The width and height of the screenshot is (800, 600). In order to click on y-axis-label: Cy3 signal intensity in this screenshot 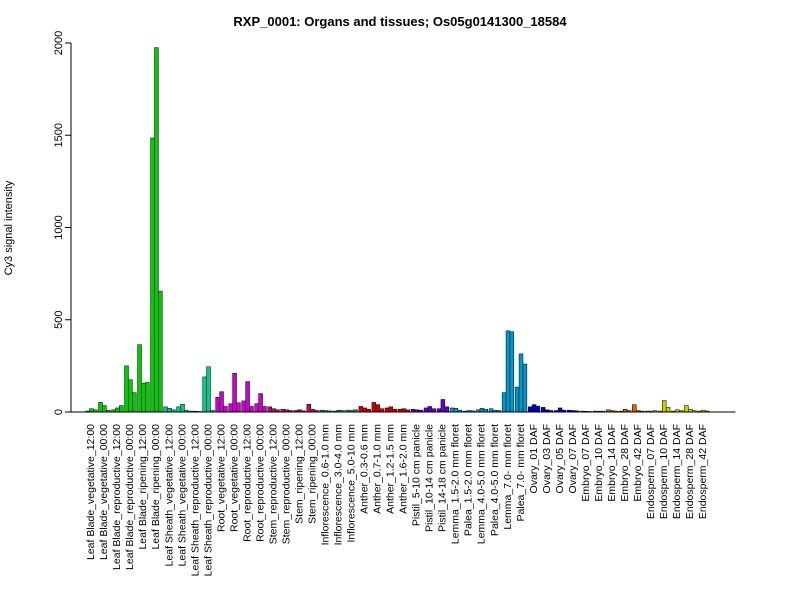, I will do `click(9, 227)`.